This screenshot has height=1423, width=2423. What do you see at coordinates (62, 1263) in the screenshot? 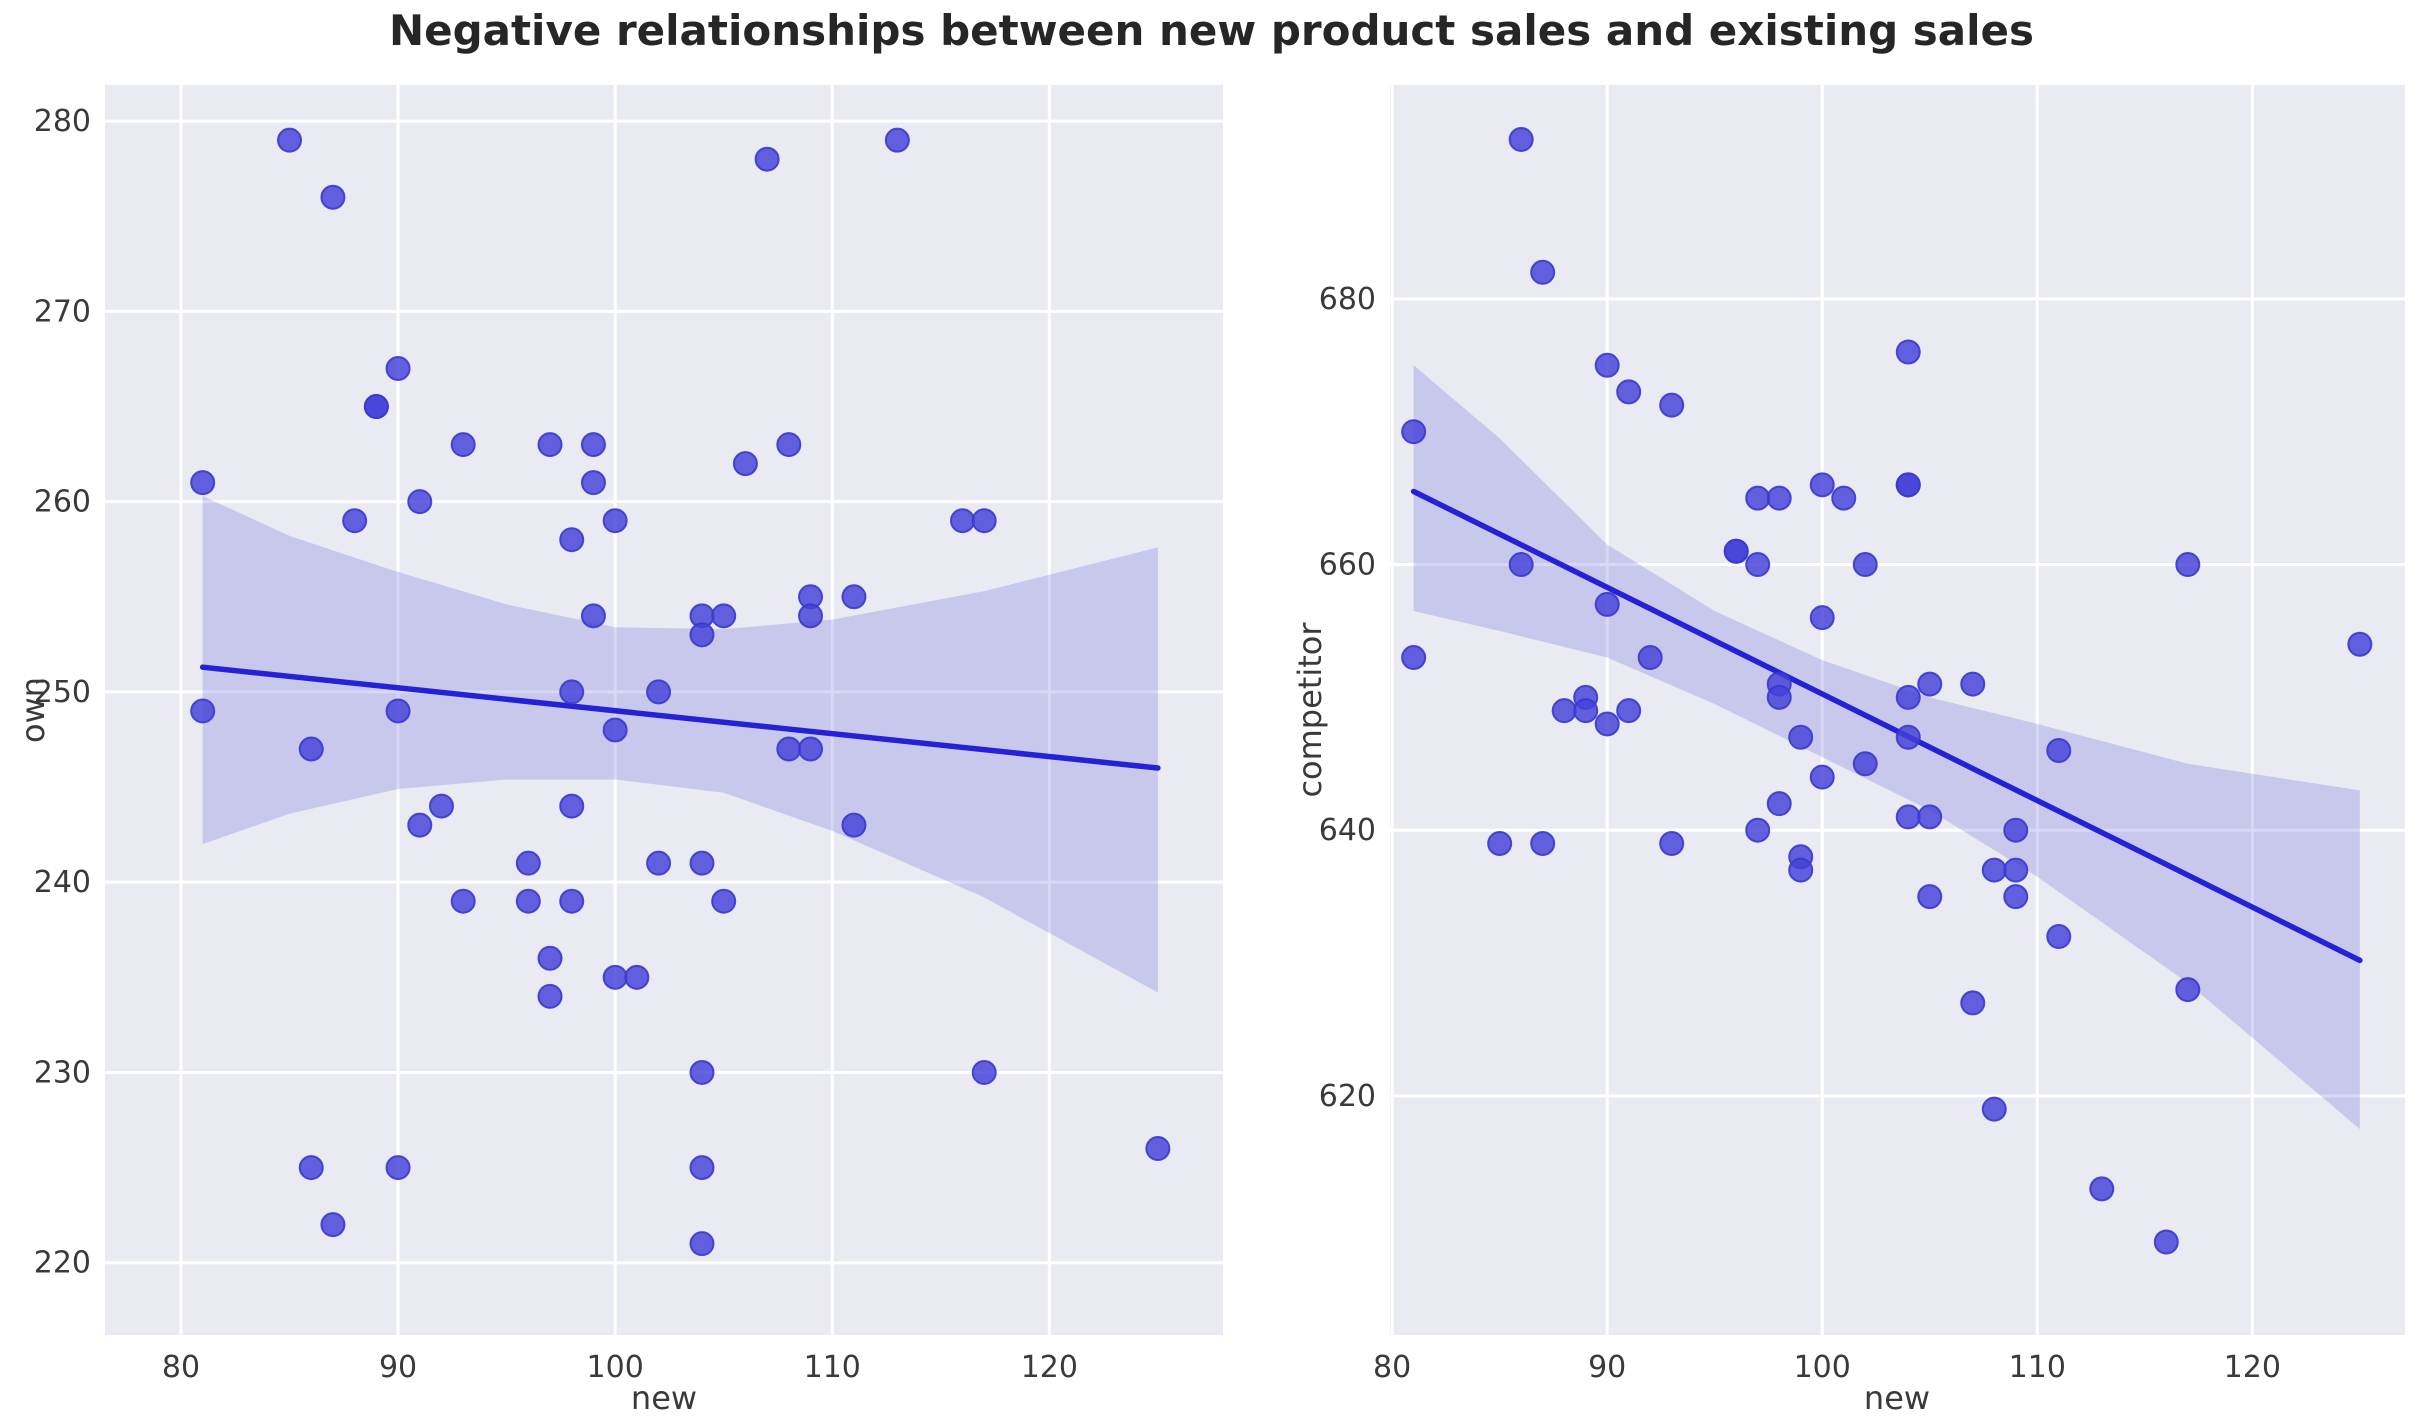
I see `y-tick-label: 220` at bounding box center [62, 1263].